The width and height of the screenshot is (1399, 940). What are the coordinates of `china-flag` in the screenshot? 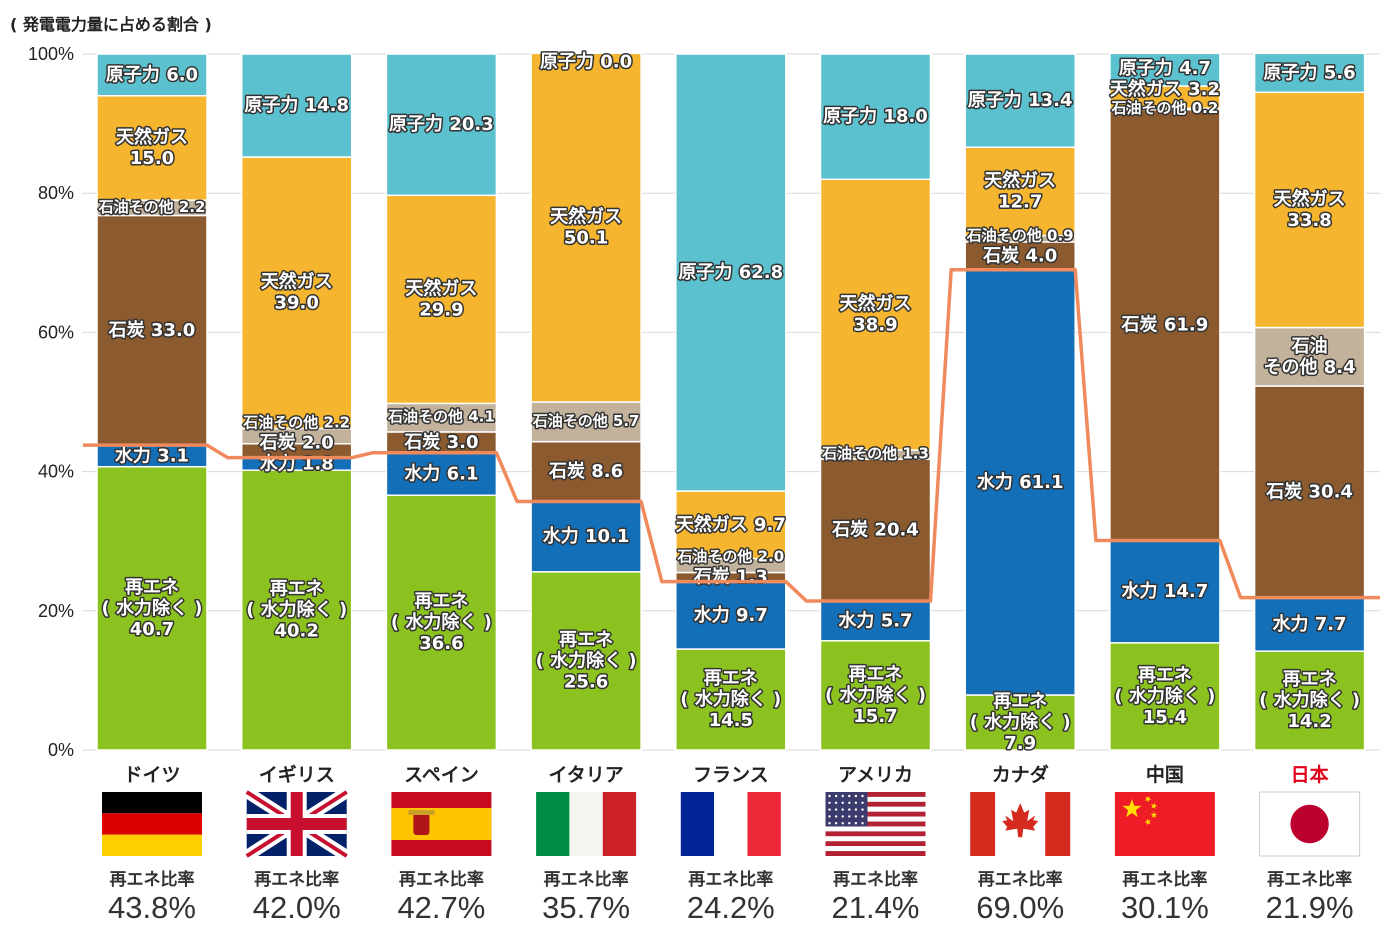 It's located at (1164, 824).